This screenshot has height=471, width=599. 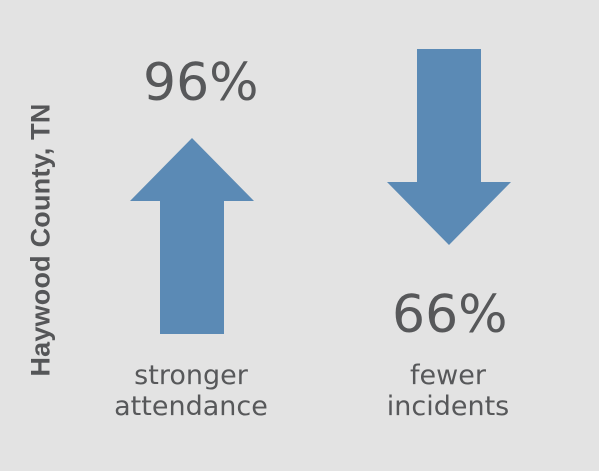 What do you see at coordinates (191, 375) in the screenshot?
I see `attendance-label-line-1: stronger` at bounding box center [191, 375].